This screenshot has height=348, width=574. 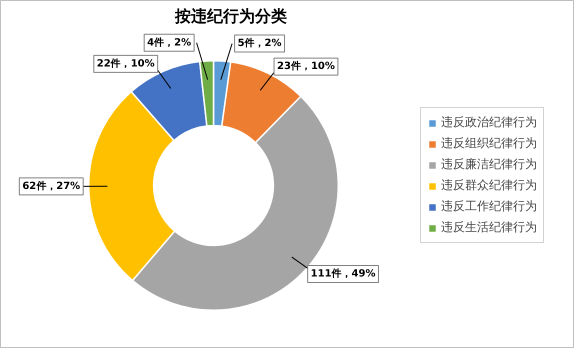 I want to click on data-label: 23件，10%, so click(x=306, y=66).